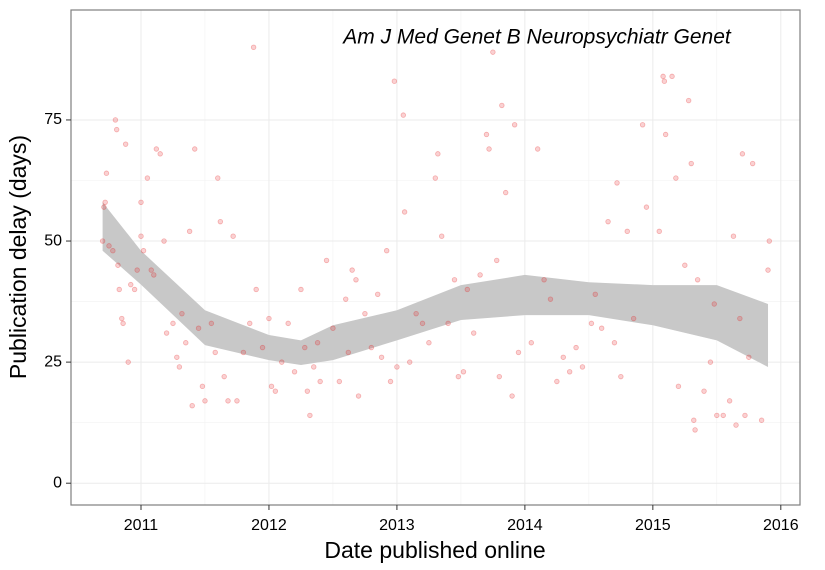  What do you see at coordinates (141, 525) in the screenshot?
I see `x-tick-label: 2011` at bounding box center [141, 525].